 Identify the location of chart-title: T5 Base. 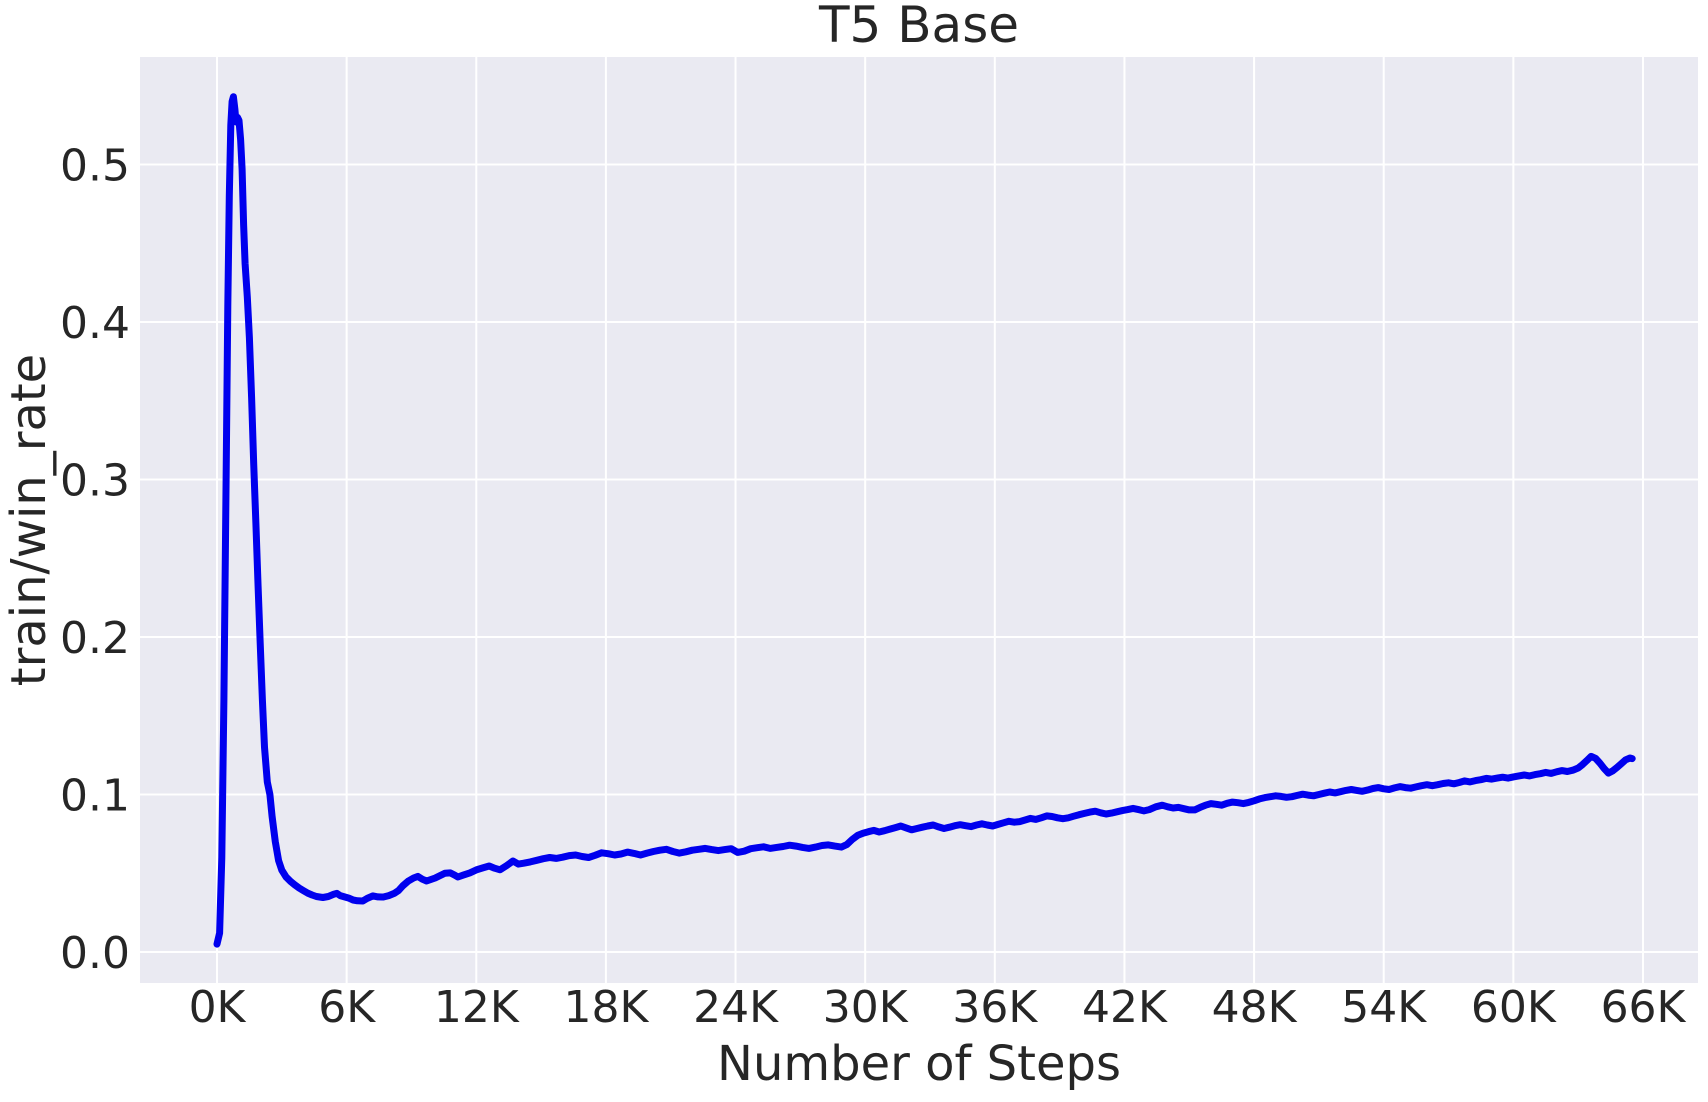
(918, 27).